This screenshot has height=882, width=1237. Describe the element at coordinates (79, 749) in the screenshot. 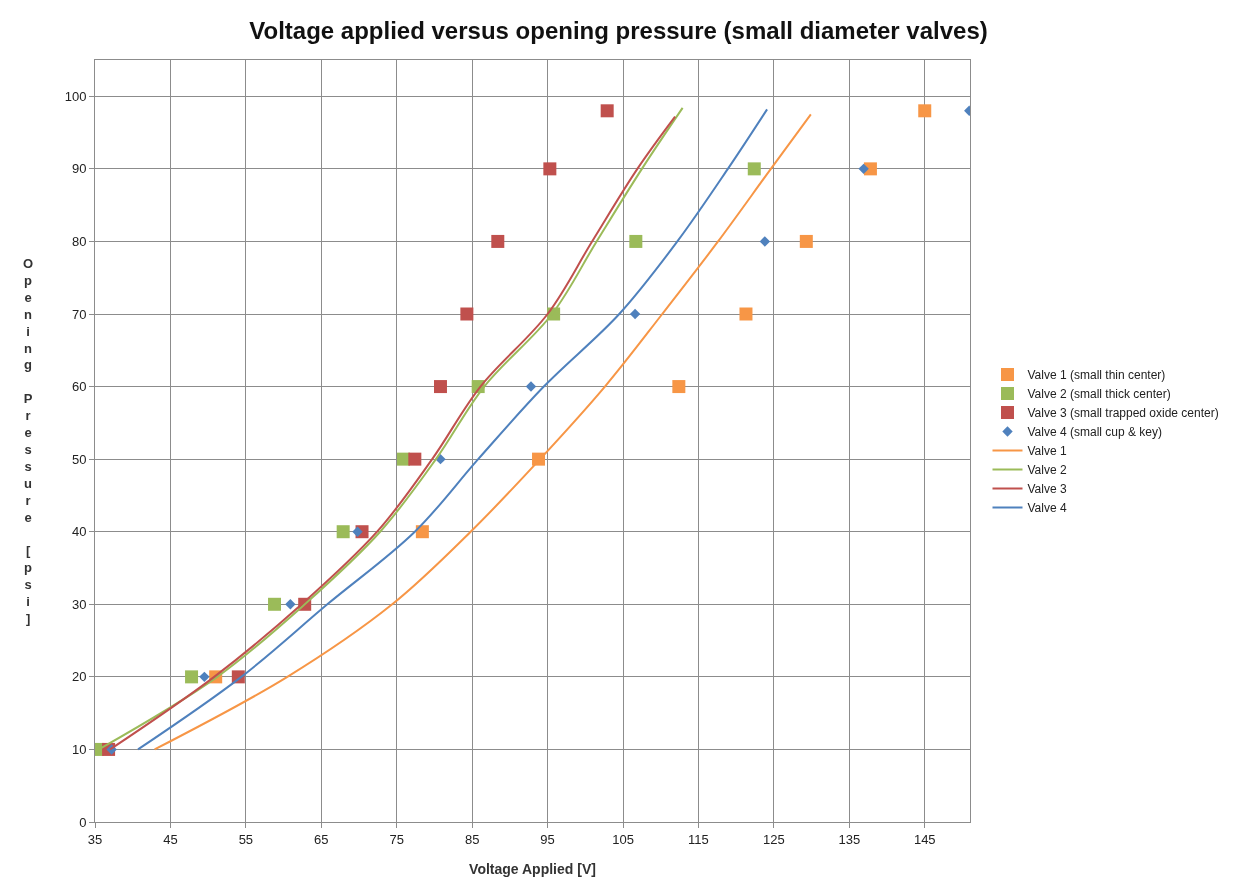

I see `y-tick-label: 10` at that location.